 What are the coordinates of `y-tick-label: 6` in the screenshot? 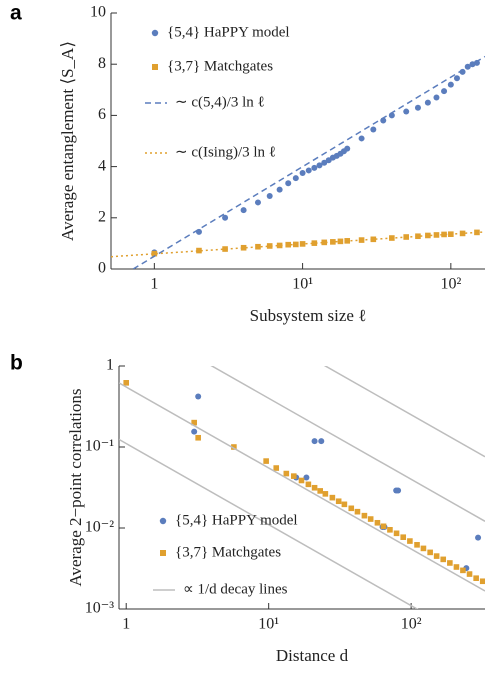 It's located at (102, 114).